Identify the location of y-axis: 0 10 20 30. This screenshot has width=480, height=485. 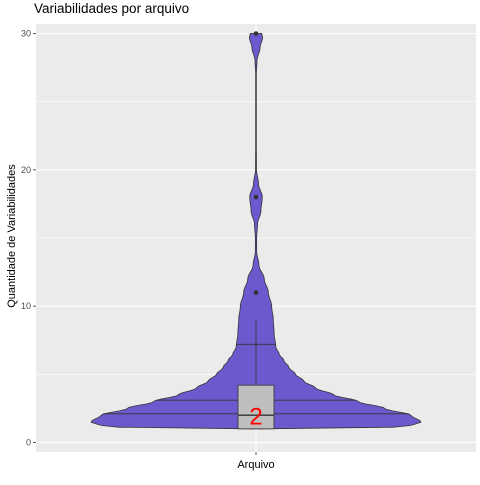
(28, 238).